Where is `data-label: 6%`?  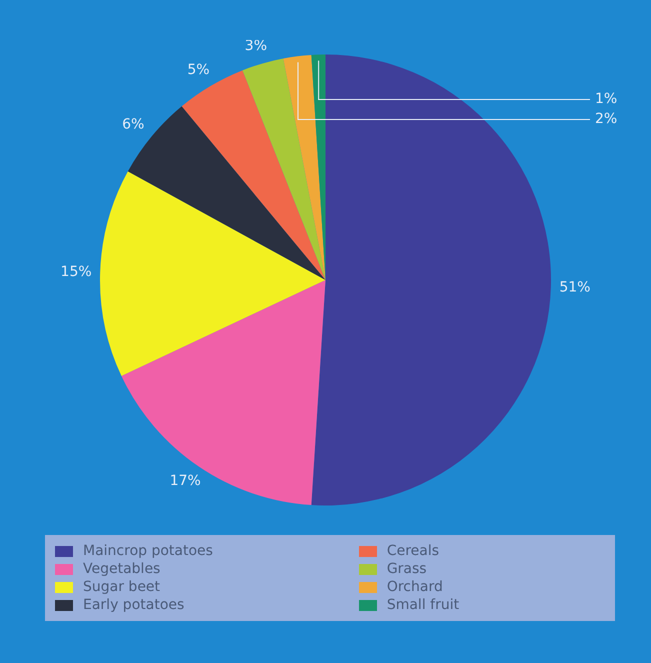
data-label: 6% is located at coordinates (133, 124).